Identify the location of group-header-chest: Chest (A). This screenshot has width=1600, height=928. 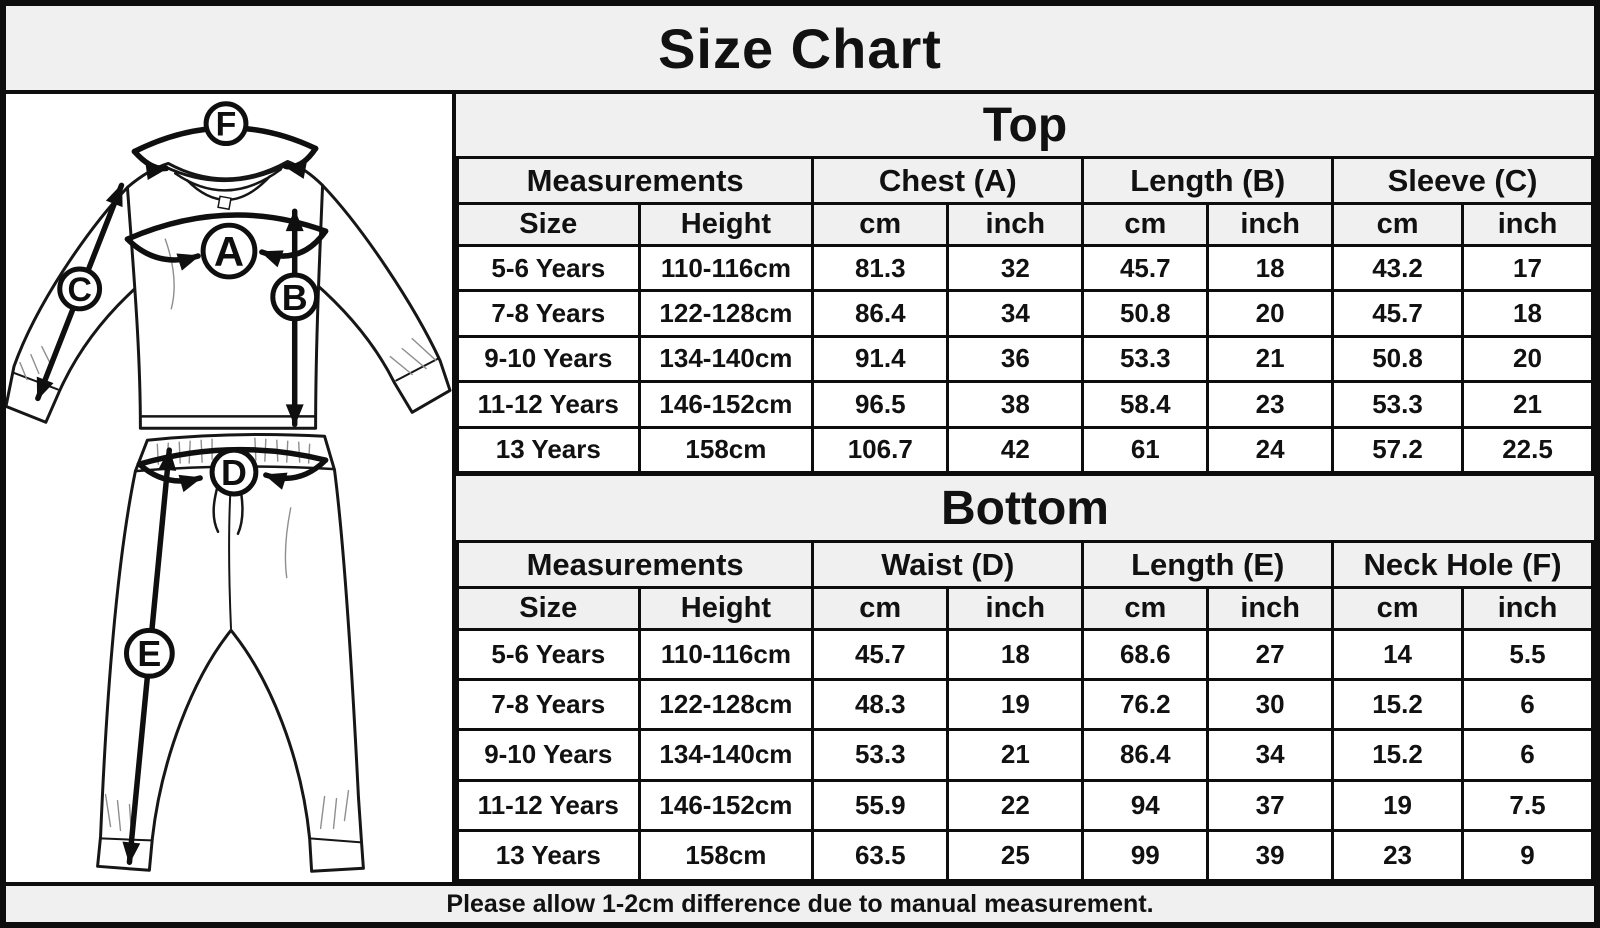
(948, 180).